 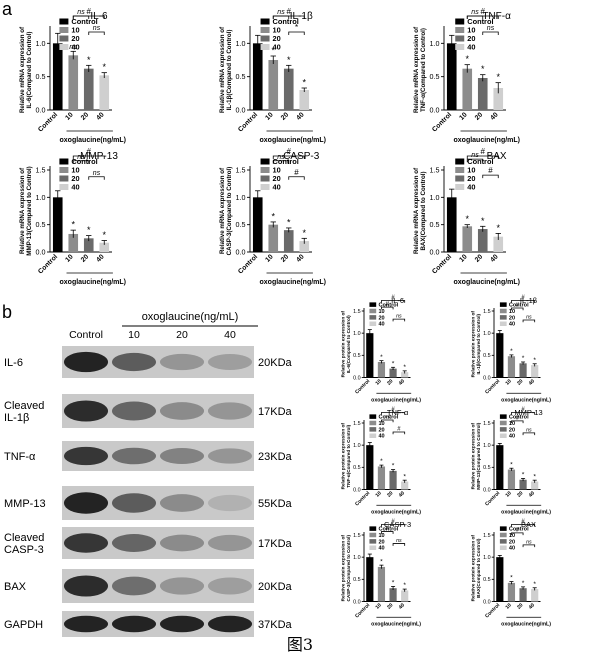 What do you see at coordinates (148, 586) in the screenshot?
I see `blot-row-bax: BAX 20KDa` at bounding box center [148, 586].